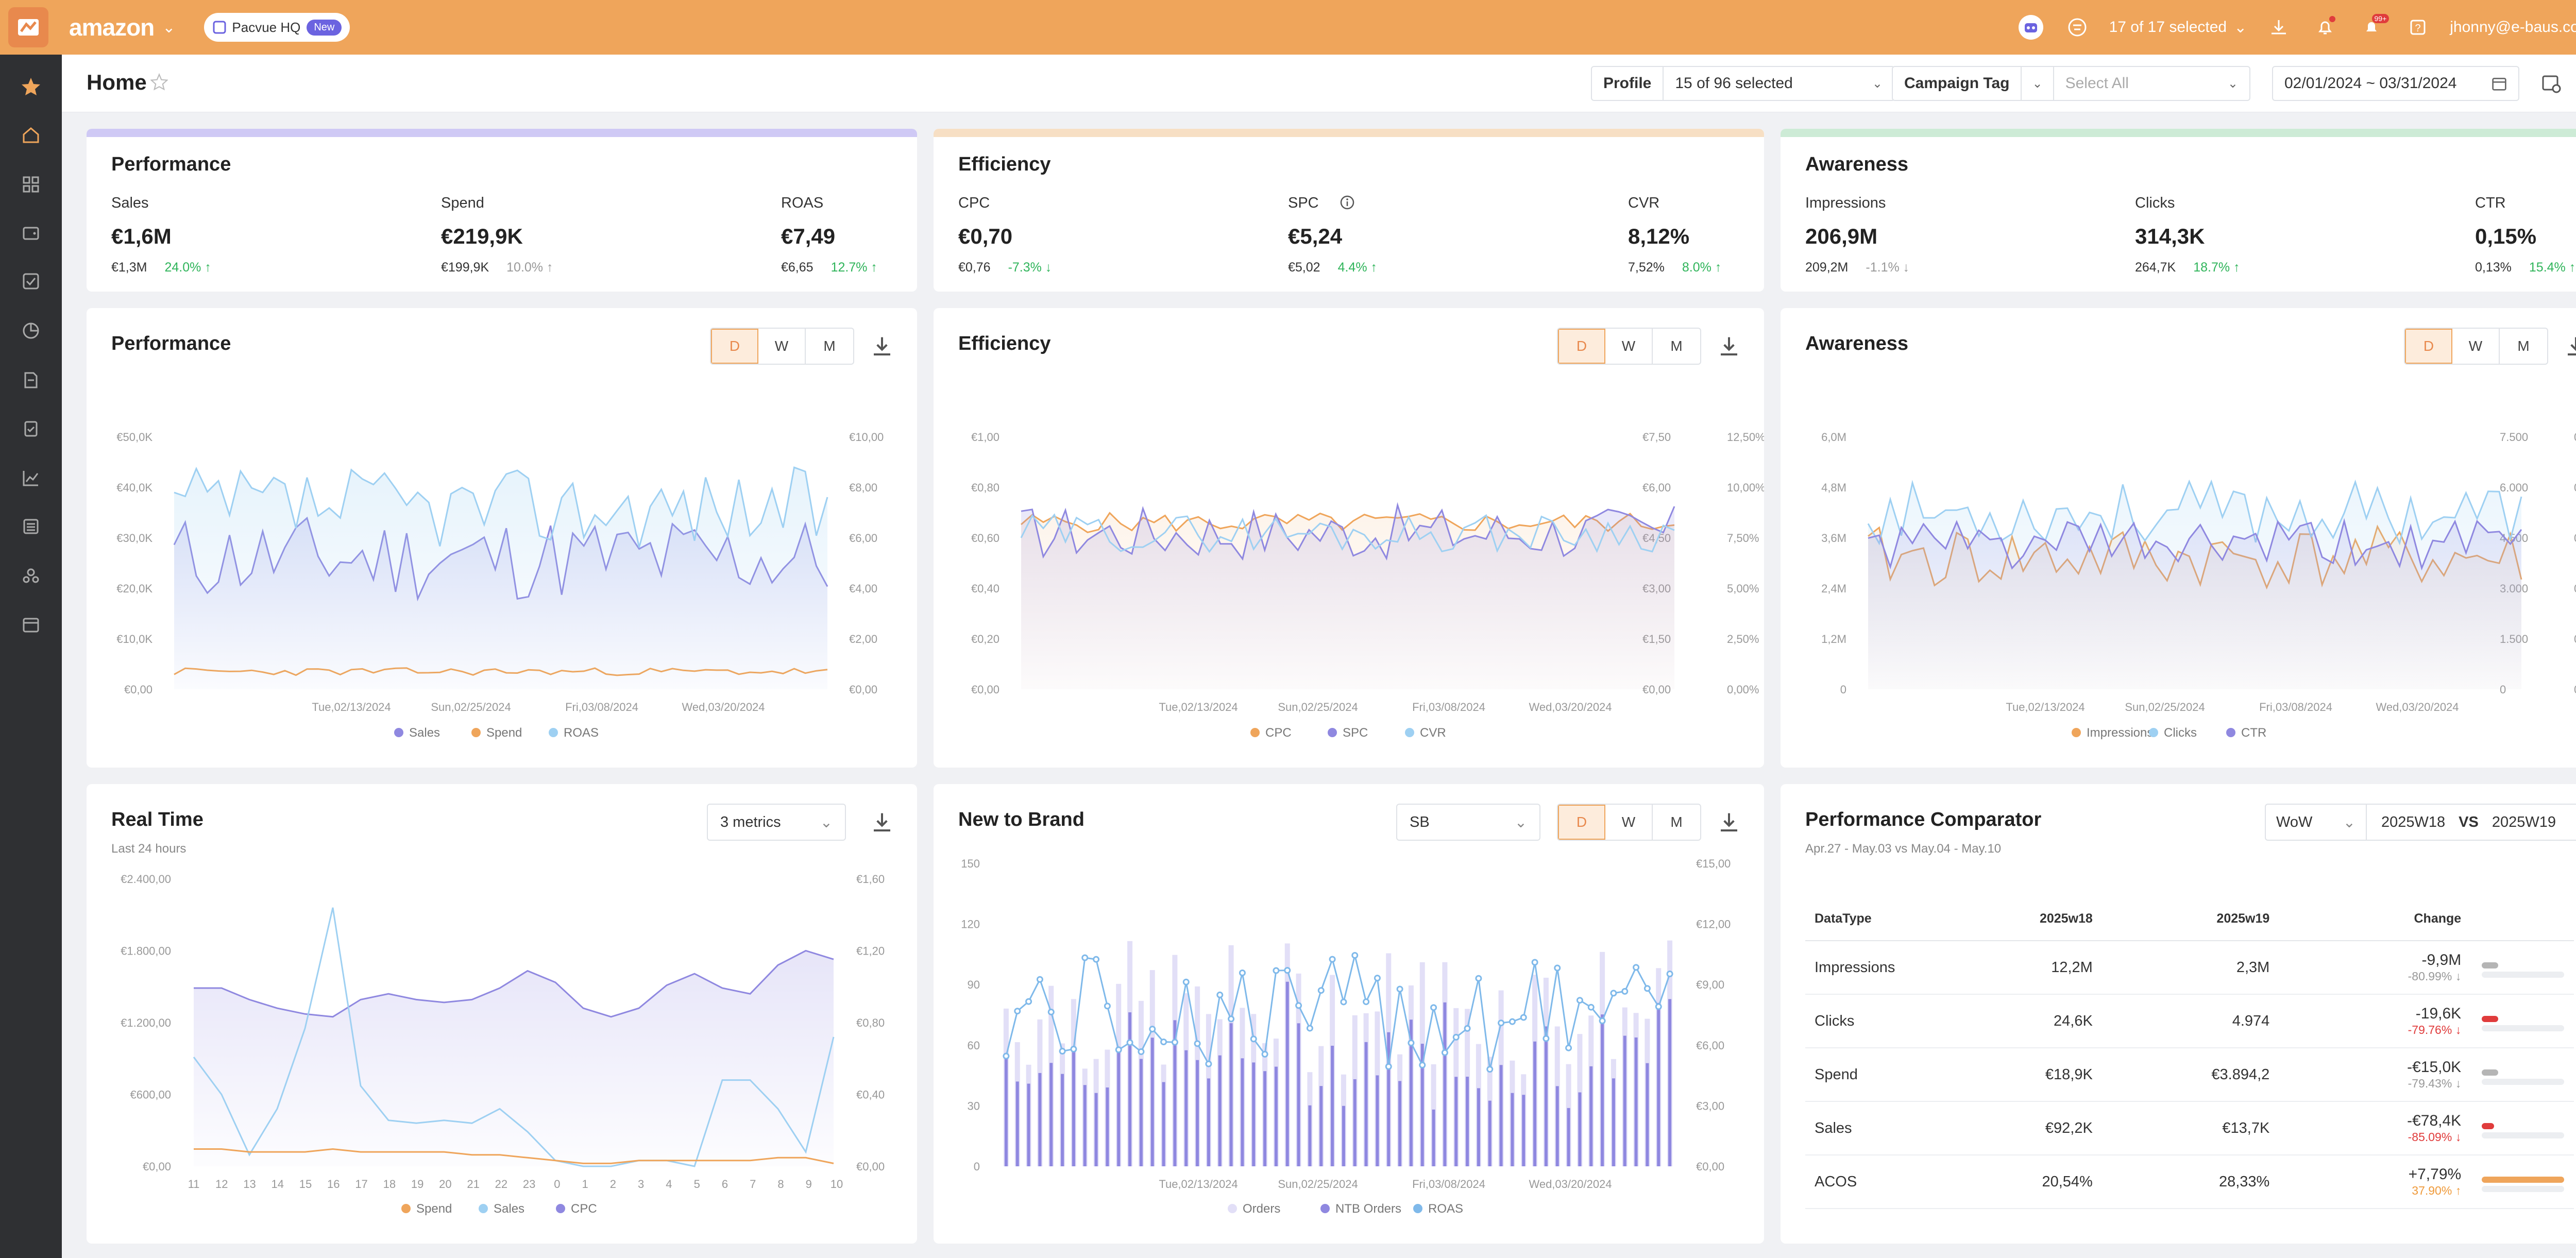  Describe the element at coordinates (1347, 204) in the screenshot. I see `info-icon` at that location.